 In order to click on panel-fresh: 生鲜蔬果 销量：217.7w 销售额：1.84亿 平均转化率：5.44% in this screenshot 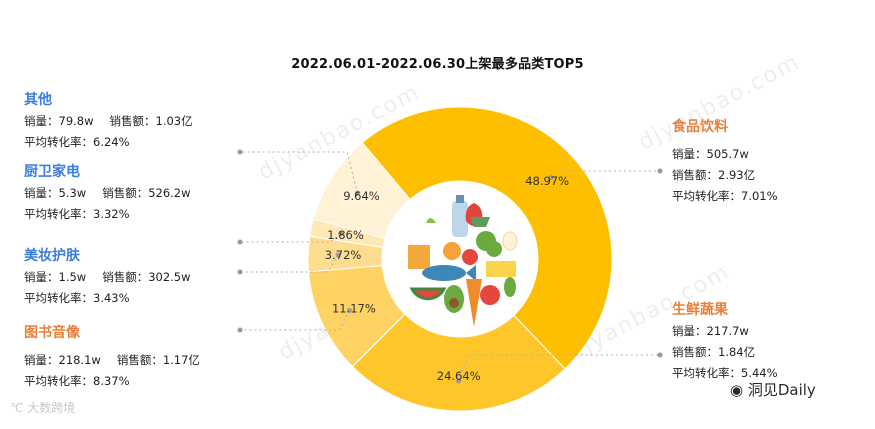, I will do `click(725, 341)`.